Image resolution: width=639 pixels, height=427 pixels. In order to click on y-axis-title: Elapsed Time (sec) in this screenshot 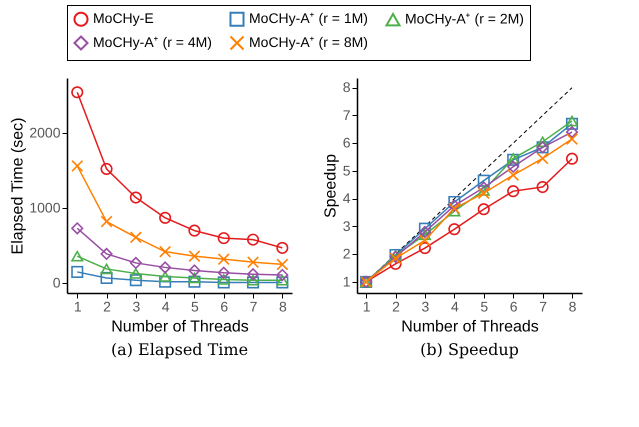, I will do `click(17, 186)`.